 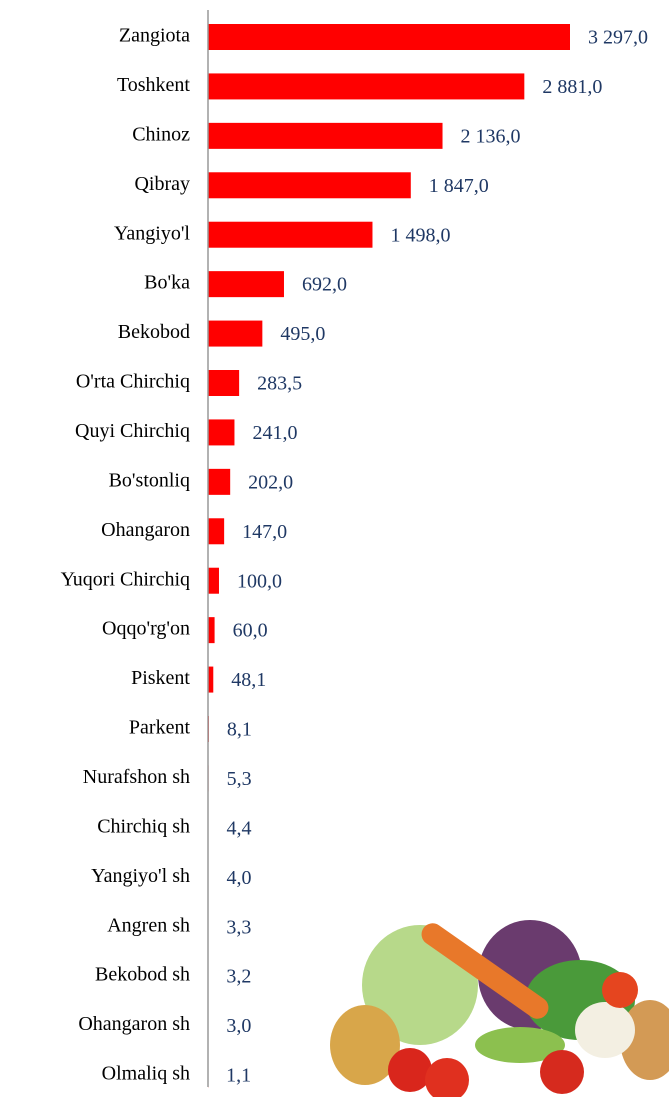 What do you see at coordinates (148, 925) in the screenshot?
I see `category-label: Angren sh` at bounding box center [148, 925].